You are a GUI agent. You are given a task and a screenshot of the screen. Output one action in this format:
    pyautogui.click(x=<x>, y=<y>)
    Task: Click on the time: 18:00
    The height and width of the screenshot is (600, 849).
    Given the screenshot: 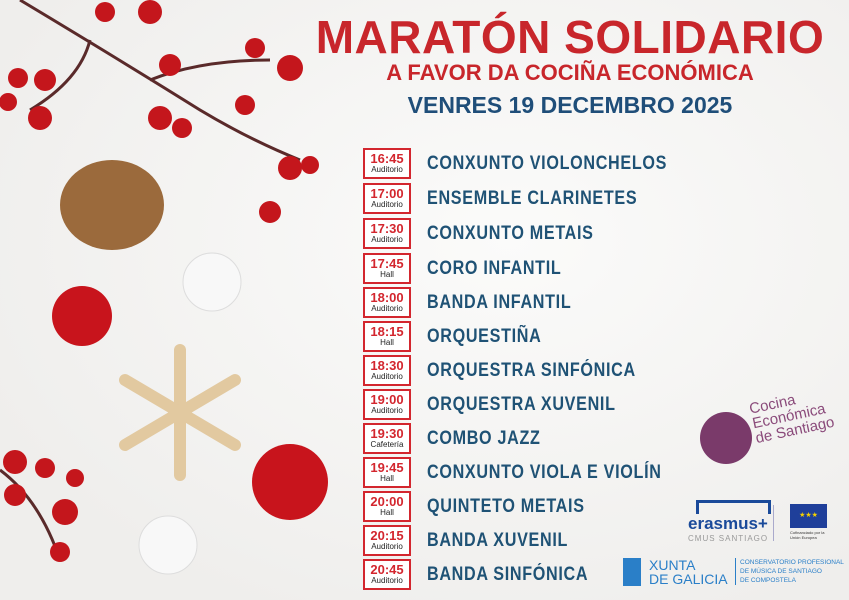 What is the action you would take?
    pyautogui.click(x=387, y=297)
    